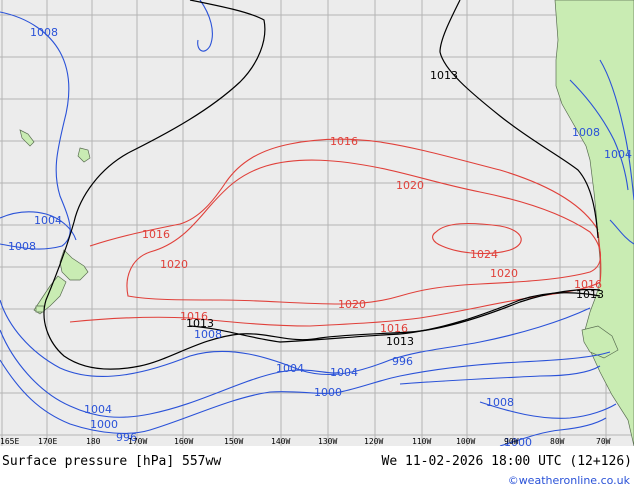  Describe the element at coordinates (137, 441) in the screenshot. I see `longitude-label: 170W` at that location.